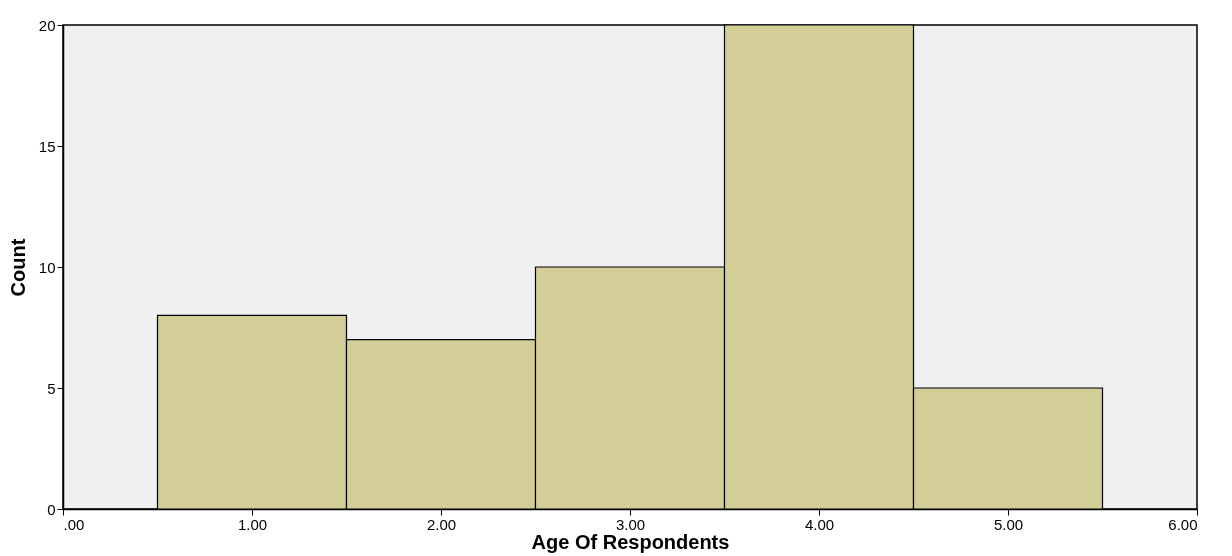 The image size is (1232, 556). I want to click on x-tick-label: 4.00, so click(819, 524).